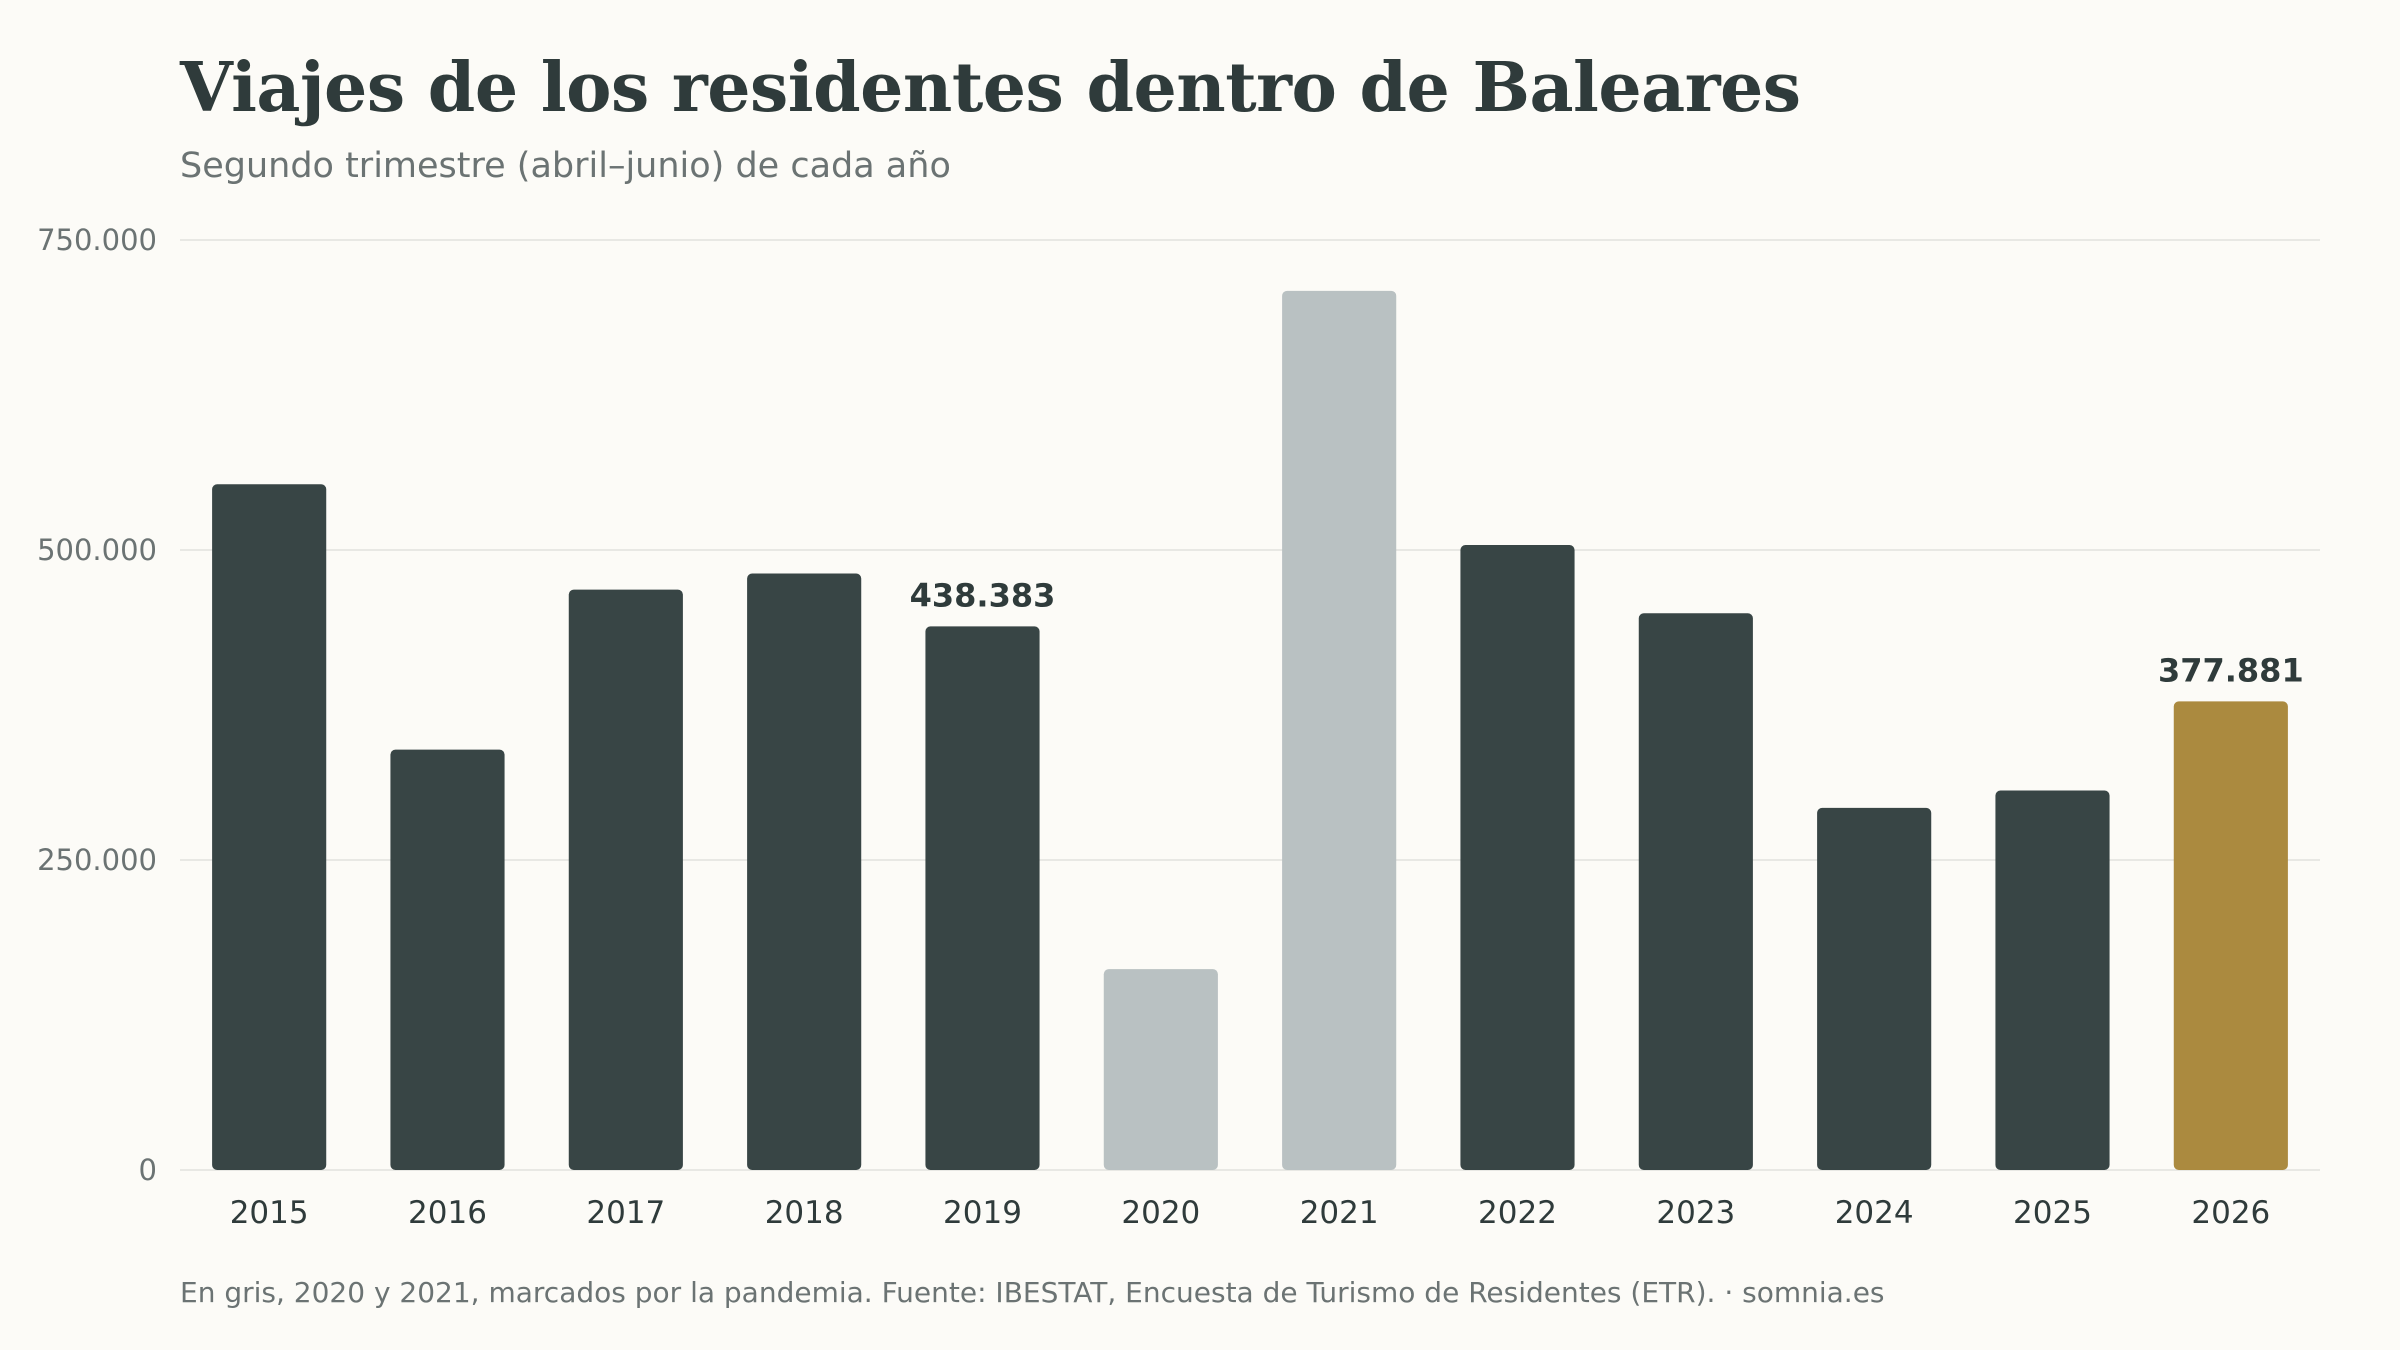 The width and height of the screenshot is (2400, 1350). What do you see at coordinates (148, 1170) in the screenshot?
I see `y-tick-label: 0` at bounding box center [148, 1170].